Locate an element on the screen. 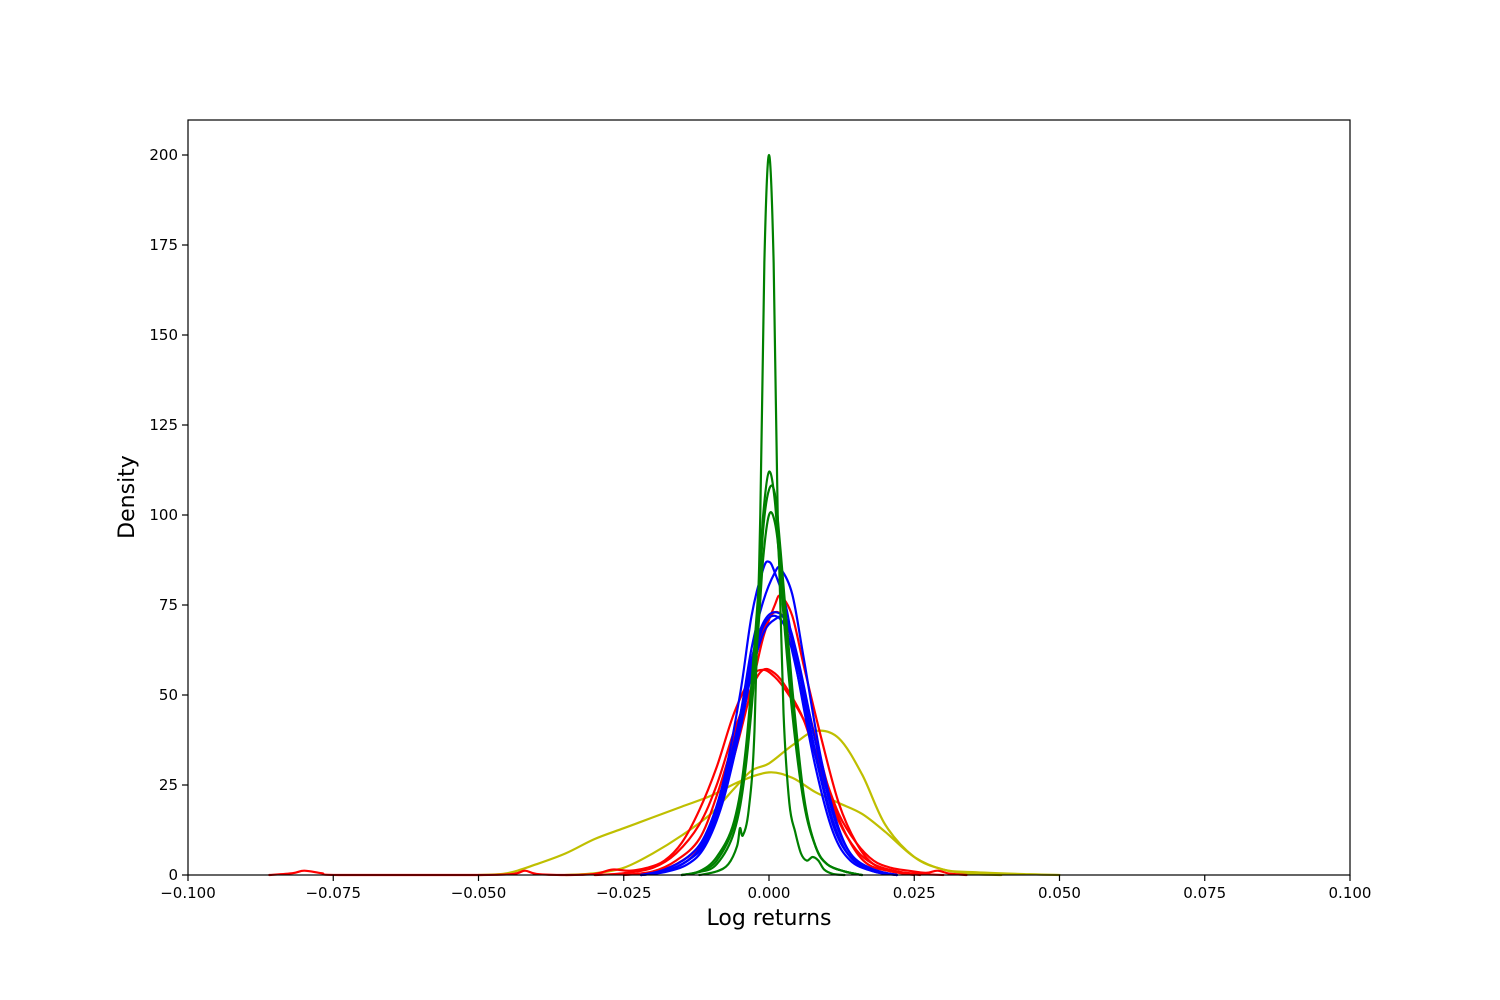 This screenshot has width=1500, height=1000. x-tick-label: 0.050 is located at coordinates (1059, 893).